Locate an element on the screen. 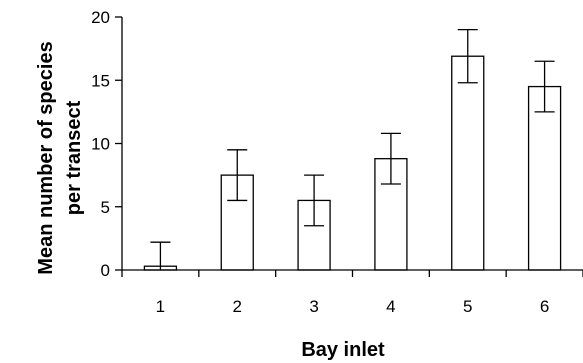 The height and width of the screenshot is (363, 583). y-axis-title: Mean number of species per transect is located at coordinates (60, 157).